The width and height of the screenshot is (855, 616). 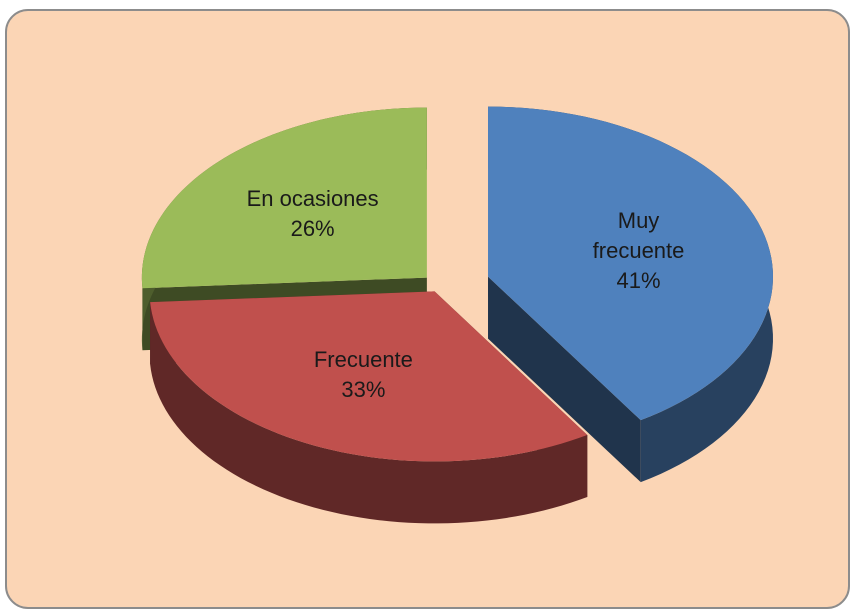 What do you see at coordinates (363, 375) in the screenshot?
I see `slice-label: Frecuente 33%` at bounding box center [363, 375].